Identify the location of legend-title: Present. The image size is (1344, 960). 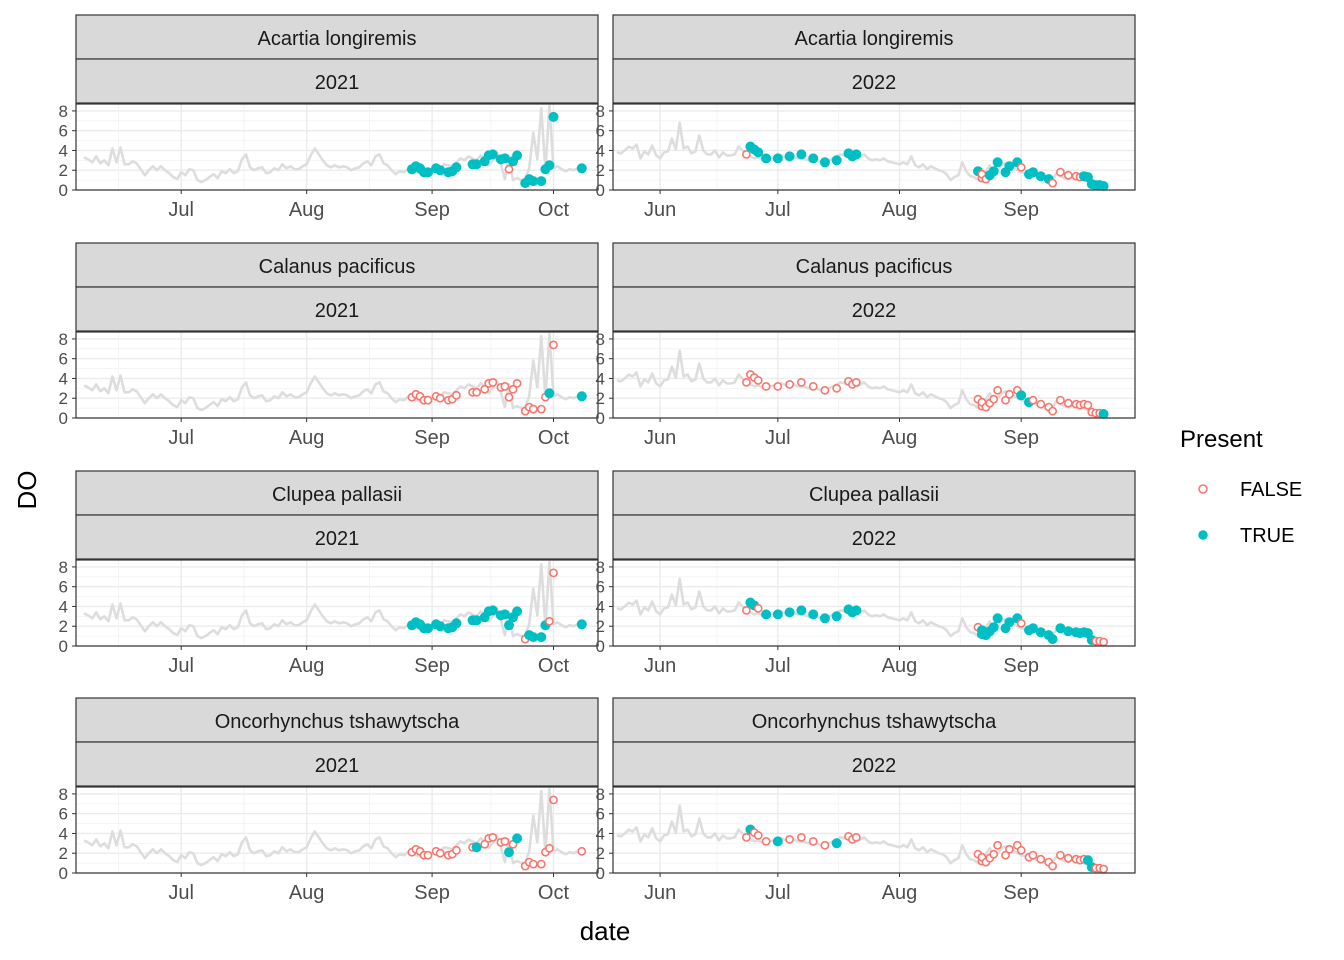
(1221, 439).